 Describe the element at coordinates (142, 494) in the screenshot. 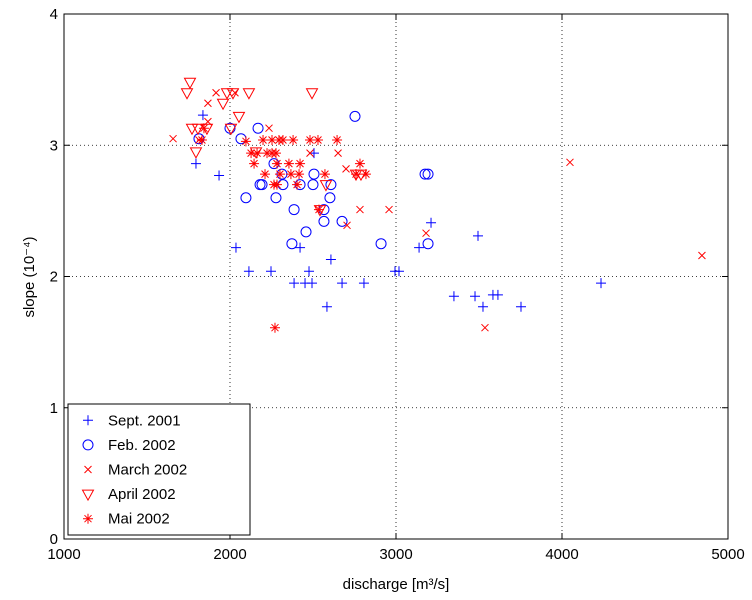

I see `legend-label: April 2002` at that location.